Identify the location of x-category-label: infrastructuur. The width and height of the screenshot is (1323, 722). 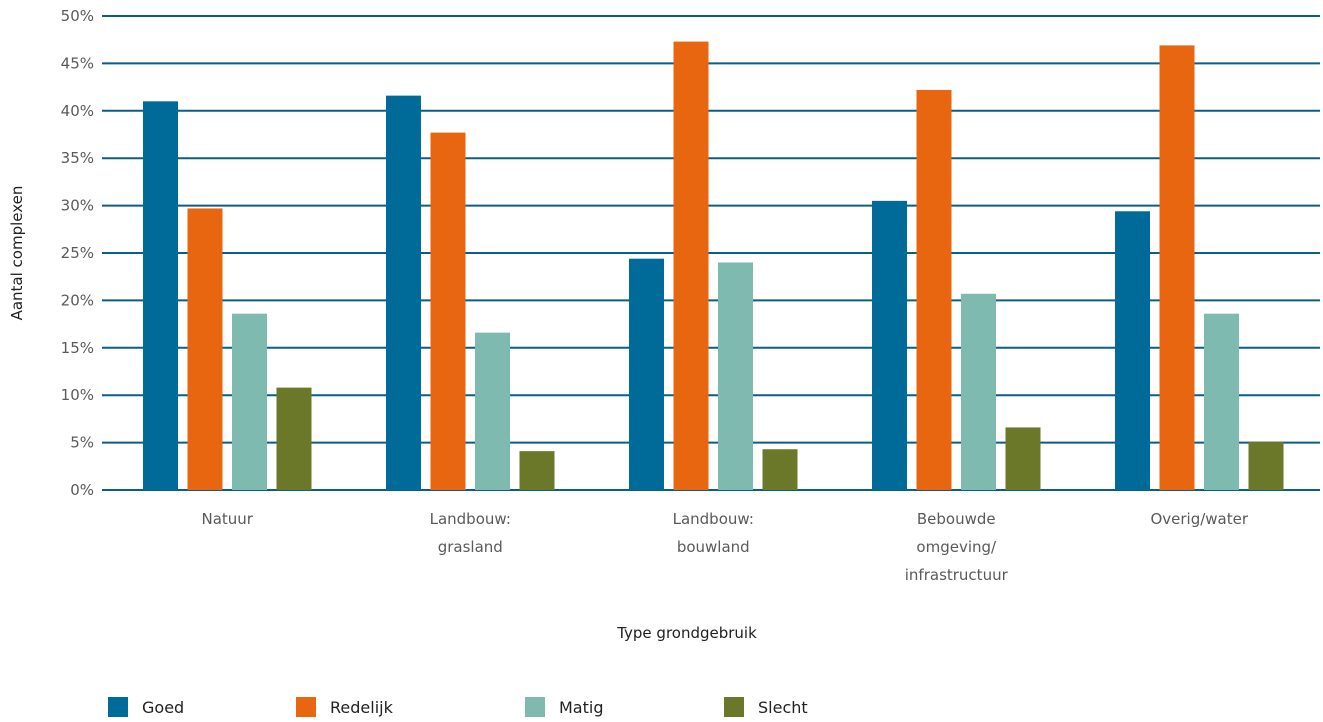
(957, 575).